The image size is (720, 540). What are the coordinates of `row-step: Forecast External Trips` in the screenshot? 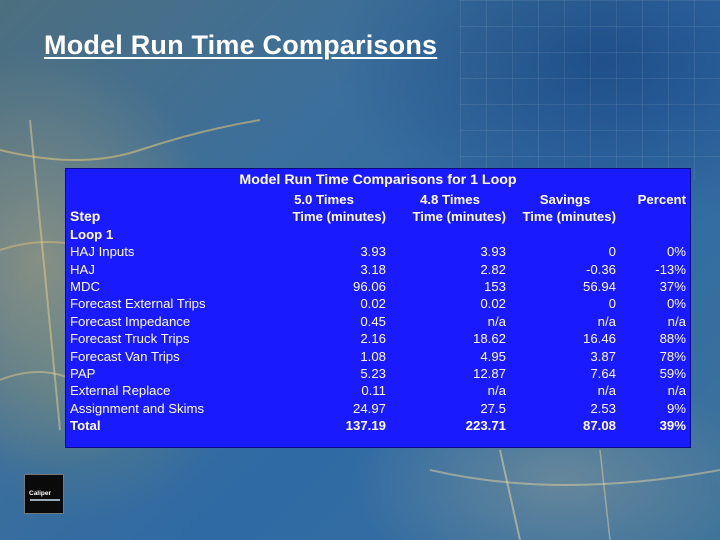 It's located at (138, 304).